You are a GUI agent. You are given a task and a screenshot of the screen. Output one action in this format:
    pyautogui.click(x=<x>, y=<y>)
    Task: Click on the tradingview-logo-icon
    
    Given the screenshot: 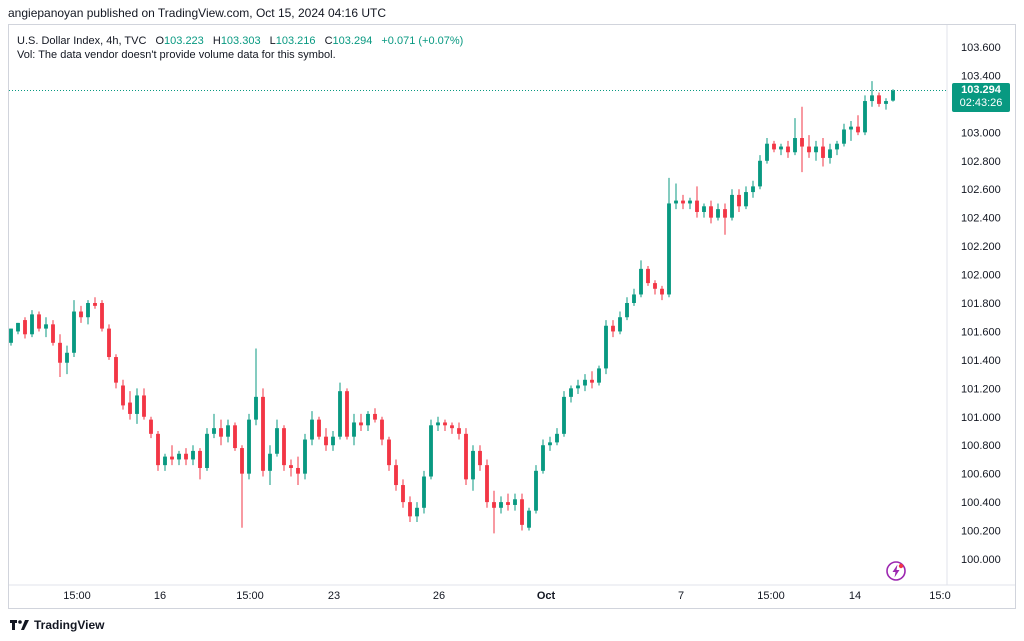 What is the action you would take?
    pyautogui.click(x=19, y=625)
    